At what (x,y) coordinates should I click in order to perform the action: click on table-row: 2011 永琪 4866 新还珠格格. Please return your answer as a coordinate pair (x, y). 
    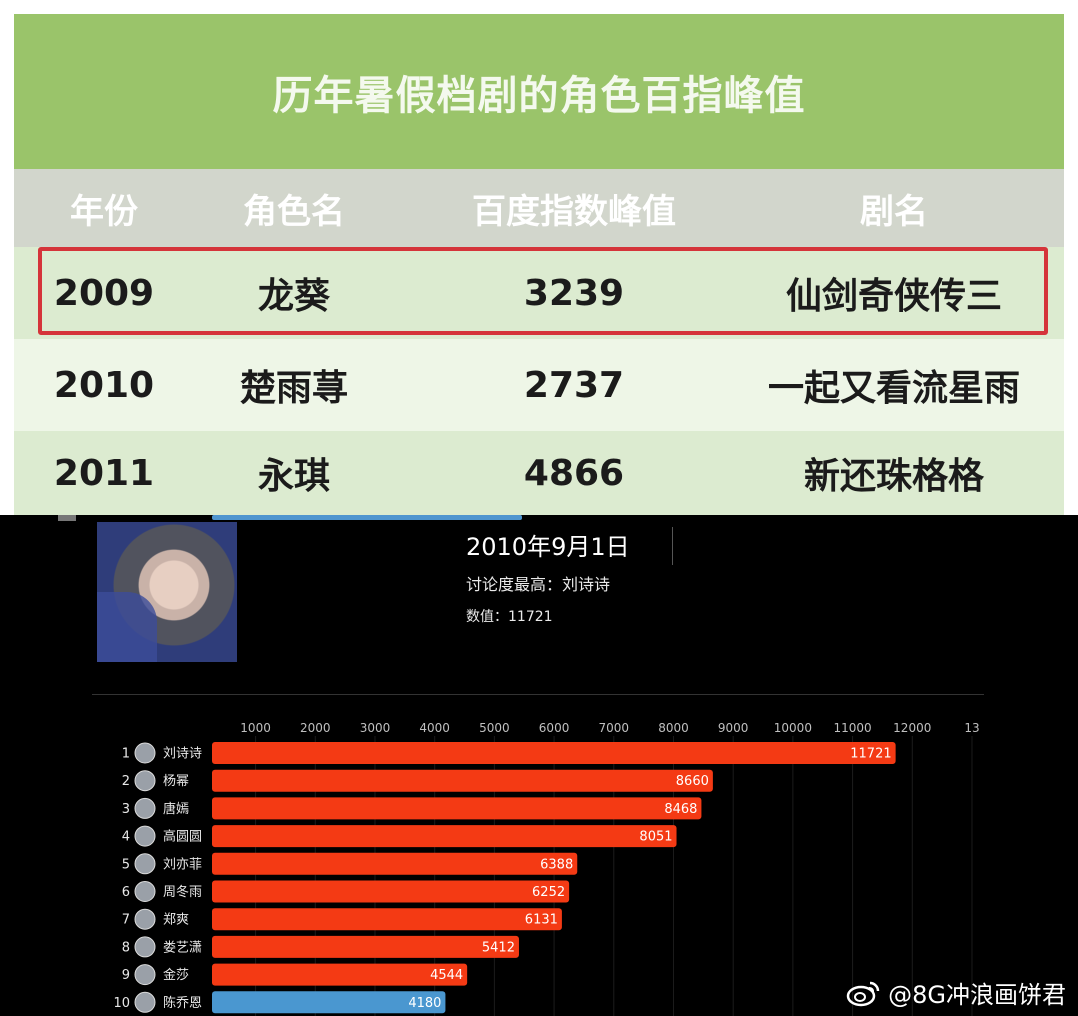
    Looking at the image, I should click on (539, 473).